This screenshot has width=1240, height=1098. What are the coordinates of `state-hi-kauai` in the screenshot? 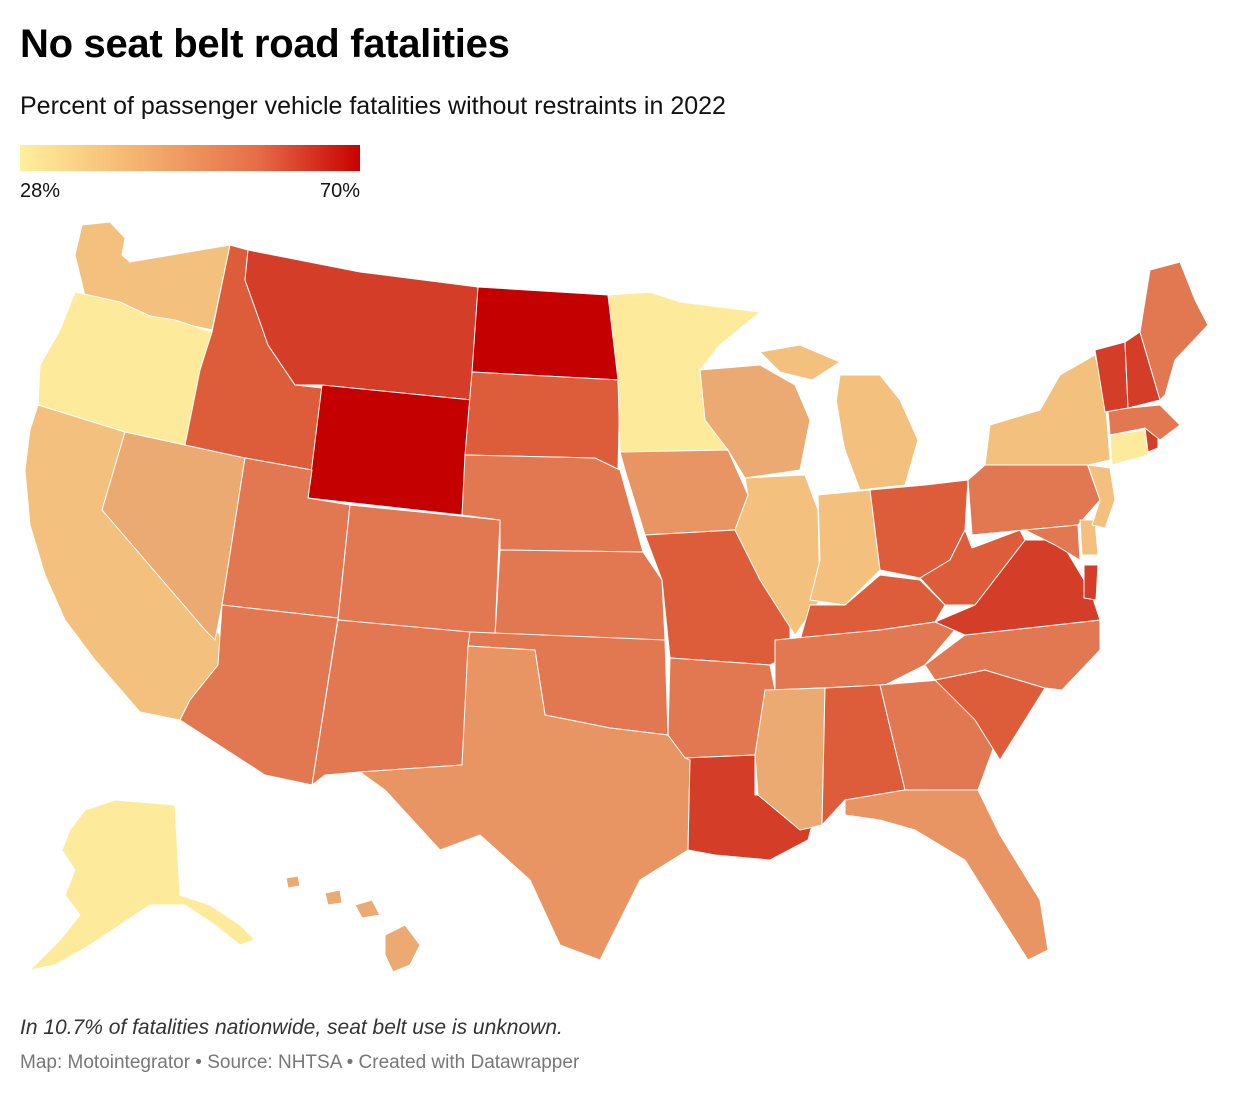 It's located at (293, 882).